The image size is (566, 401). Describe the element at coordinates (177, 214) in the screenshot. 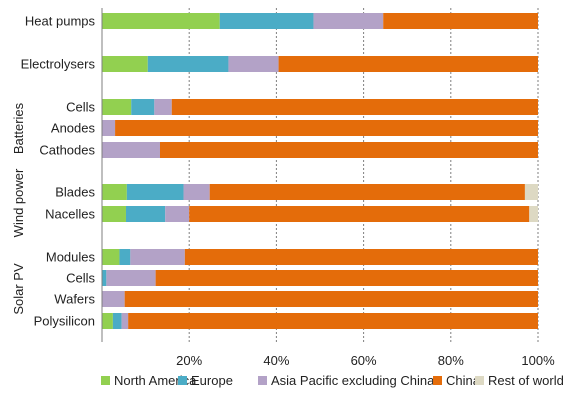

I see `bar-nacelles-asia-pacific-excluding-china` at that location.